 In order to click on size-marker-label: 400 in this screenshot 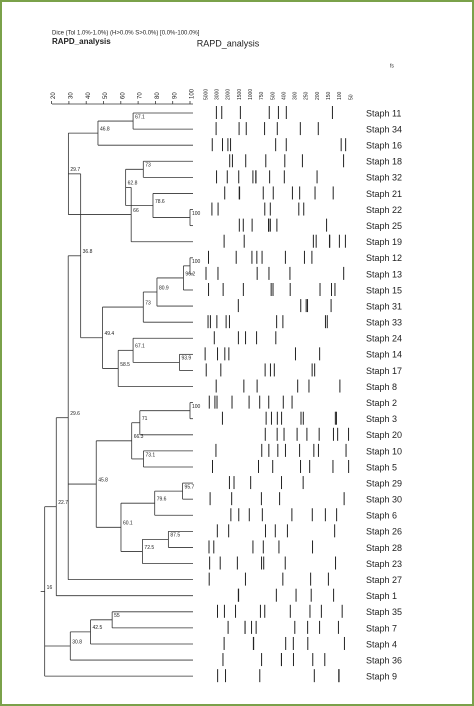, I will do `click(284, 95)`.